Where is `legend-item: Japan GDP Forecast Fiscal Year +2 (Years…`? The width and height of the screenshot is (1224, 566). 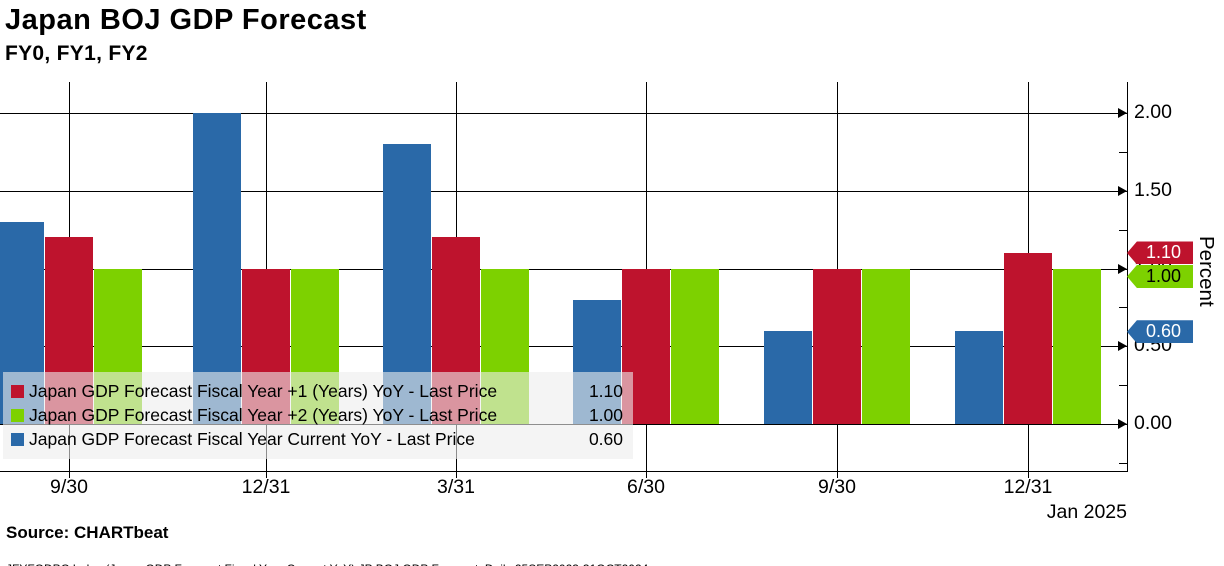 legend-item: Japan GDP Forecast Fiscal Year +2 (Years… is located at coordinates (317, 415).